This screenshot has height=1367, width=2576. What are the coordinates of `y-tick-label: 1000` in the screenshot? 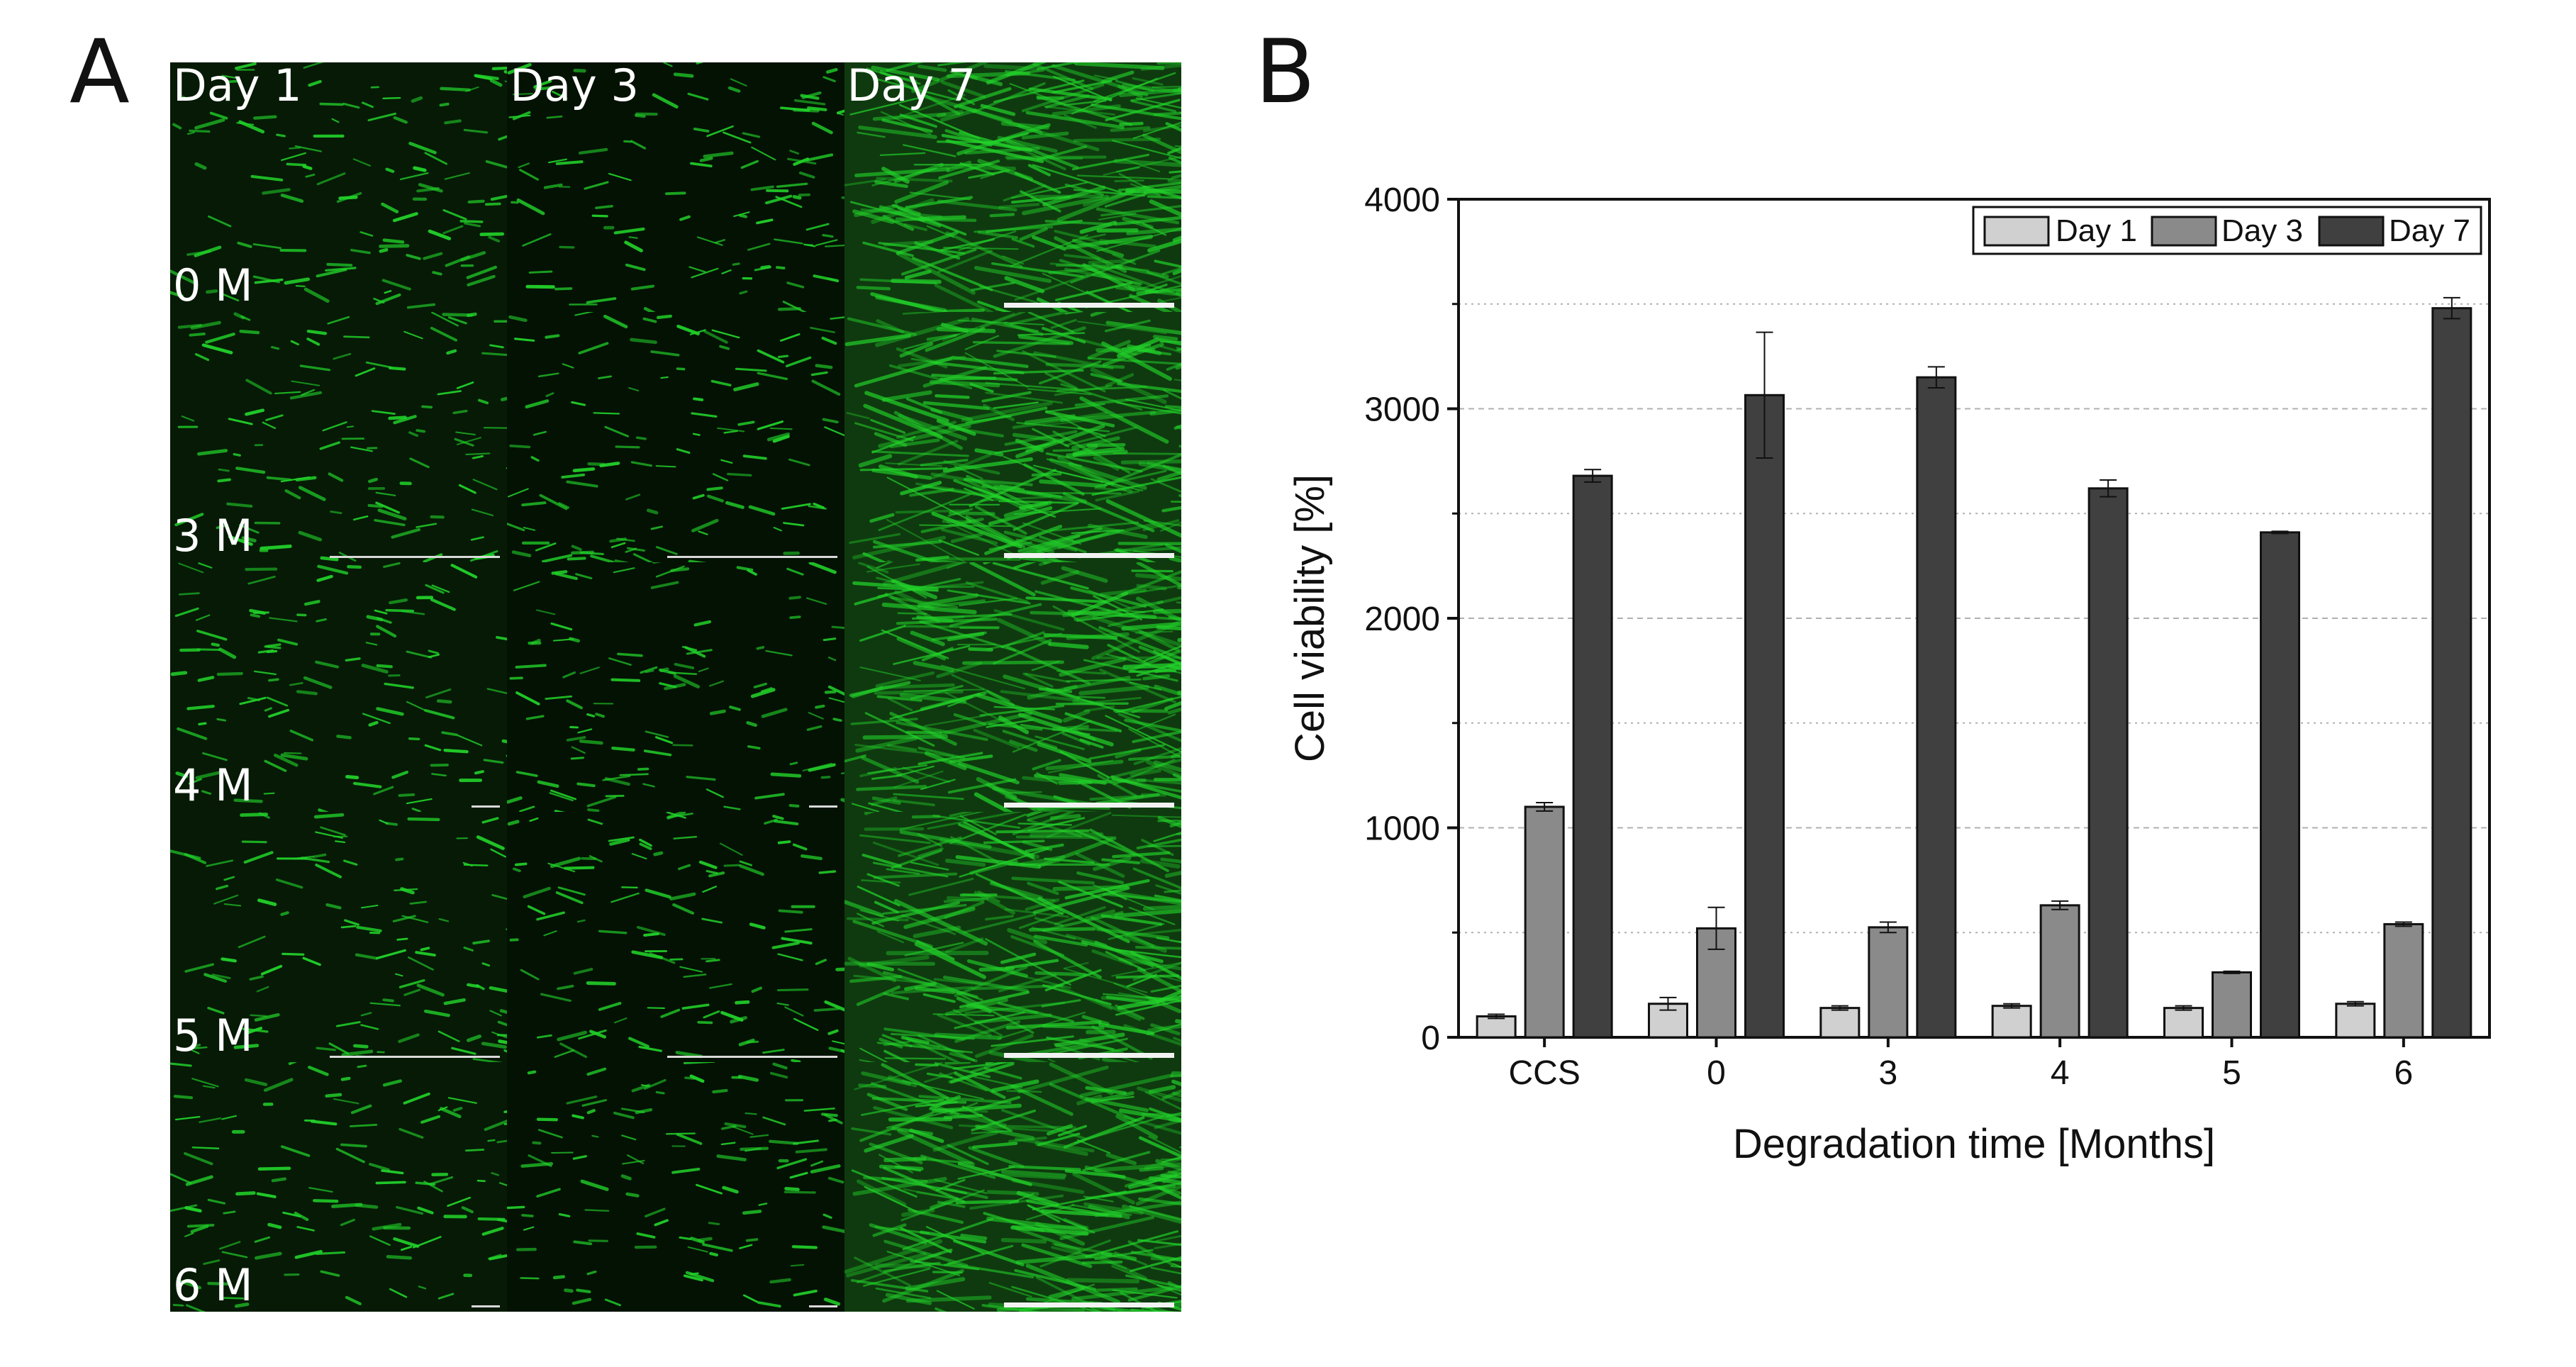 It's located at (1402, 829).